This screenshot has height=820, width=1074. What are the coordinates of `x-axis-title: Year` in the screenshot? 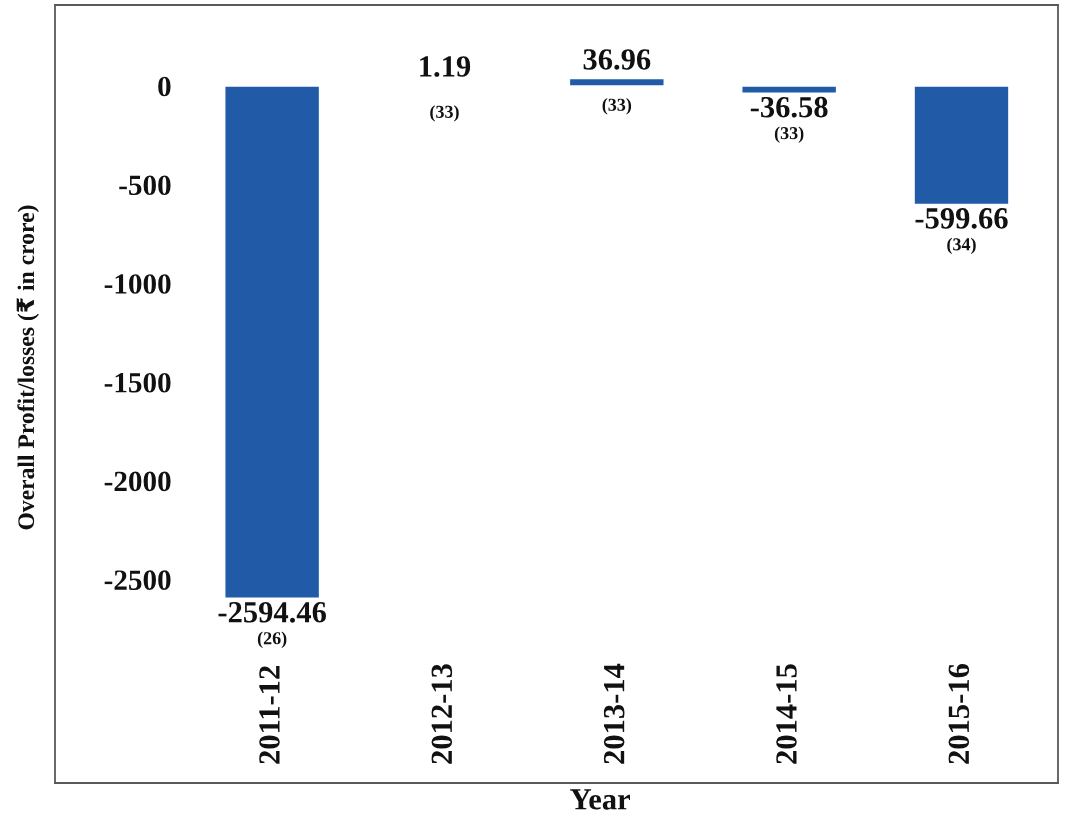 It's located at (600, 799).